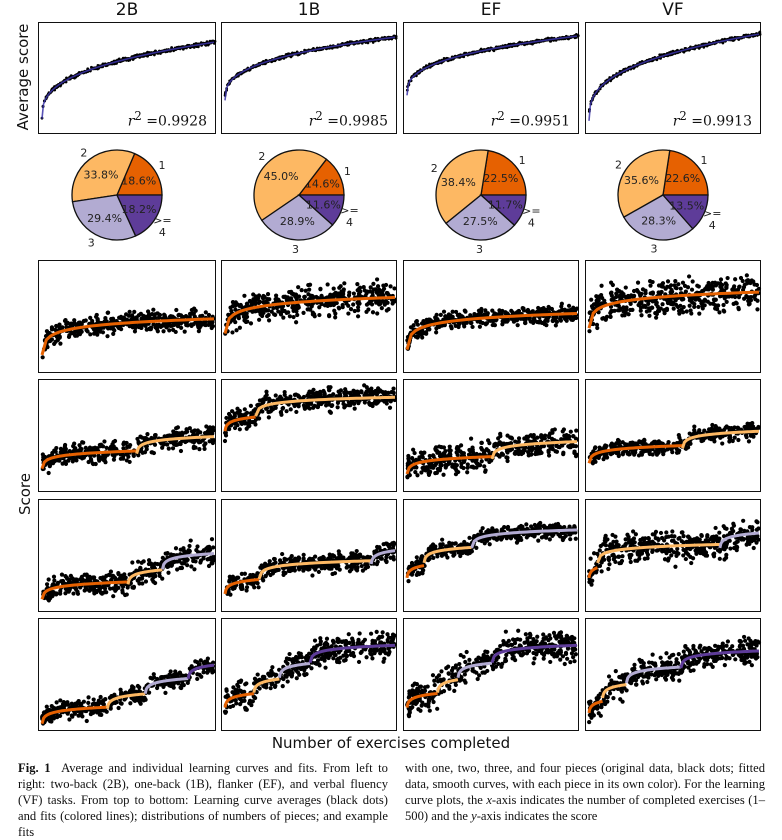  Describe the element at coordinates (322, 183) in the screenshot. I see `pie-pct-label: 14.6%` at that location.